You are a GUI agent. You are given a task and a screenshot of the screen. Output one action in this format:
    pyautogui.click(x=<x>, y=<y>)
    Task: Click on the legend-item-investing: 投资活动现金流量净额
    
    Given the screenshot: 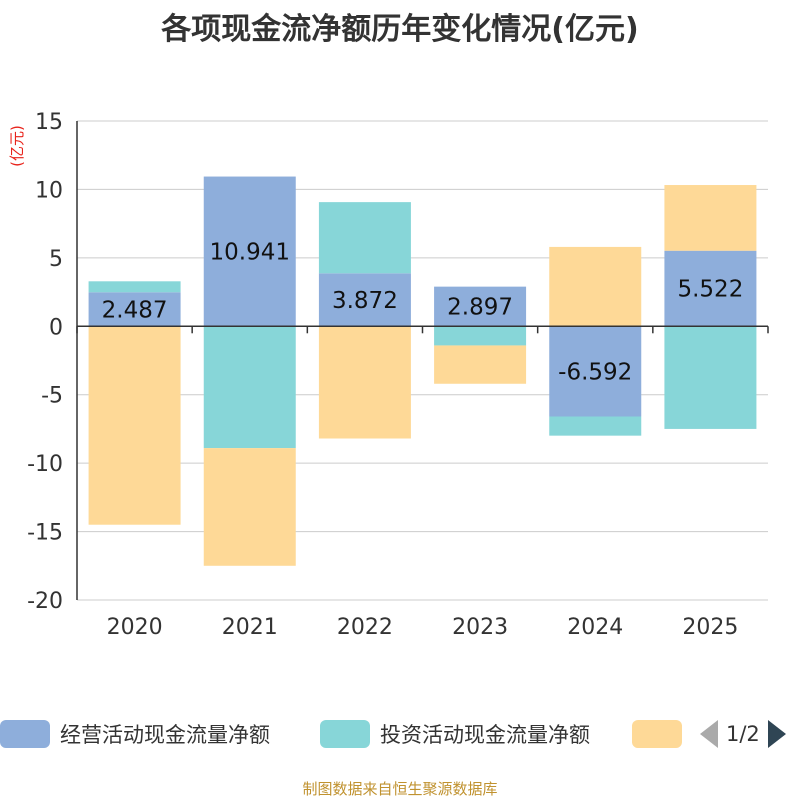 What is the action you would take?
    pyautogui.click(x=455, y=734)
    